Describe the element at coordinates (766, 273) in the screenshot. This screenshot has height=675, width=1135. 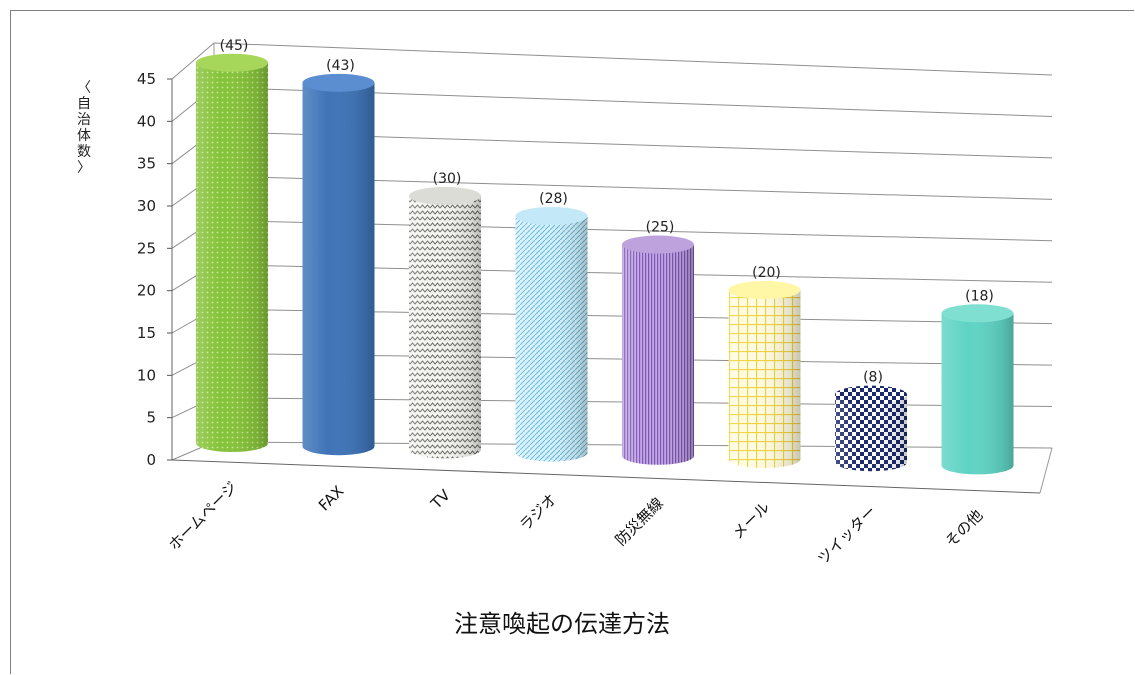
I see `data-label: (20)` at that location.